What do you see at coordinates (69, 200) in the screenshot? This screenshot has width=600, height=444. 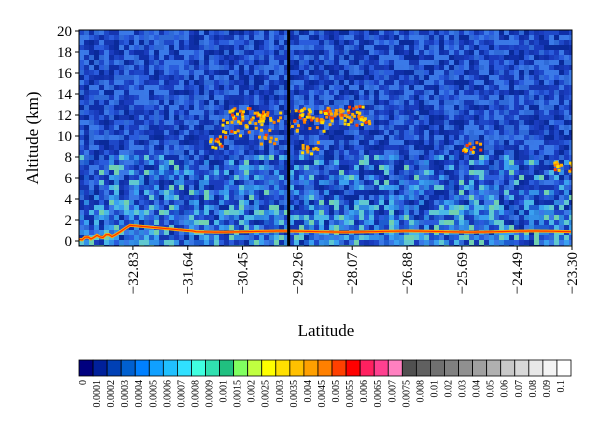 I see `y-tick-label: 4` at bounding box center [69, 200].